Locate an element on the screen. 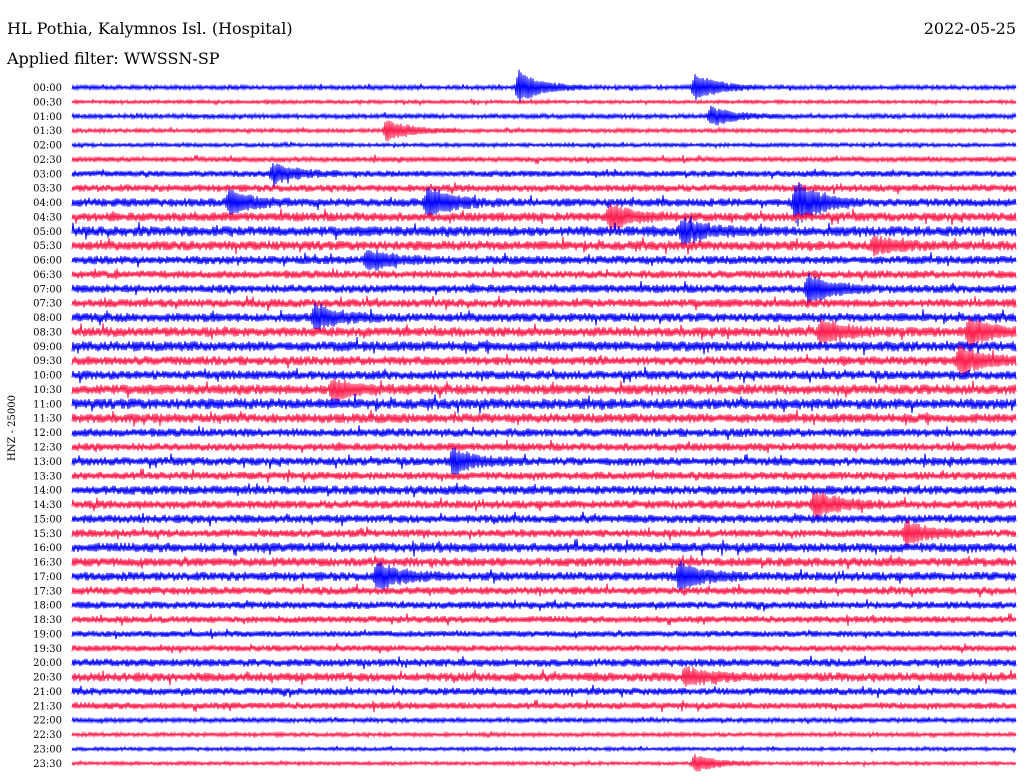  row-time-label: 19:30 is located at coordinates (47, 649).